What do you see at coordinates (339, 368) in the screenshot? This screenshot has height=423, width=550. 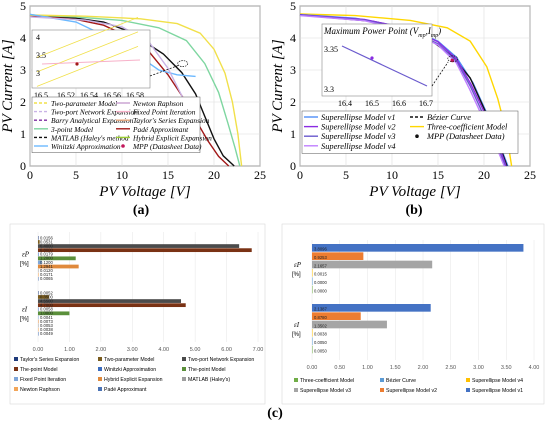 I see `x-tick-label: 0.50` at bounding box center [339, 368].